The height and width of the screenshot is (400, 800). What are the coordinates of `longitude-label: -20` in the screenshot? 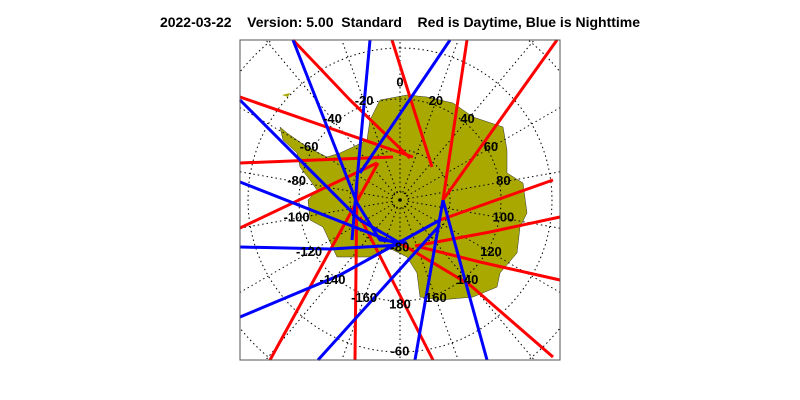 It's located at (364, 100).